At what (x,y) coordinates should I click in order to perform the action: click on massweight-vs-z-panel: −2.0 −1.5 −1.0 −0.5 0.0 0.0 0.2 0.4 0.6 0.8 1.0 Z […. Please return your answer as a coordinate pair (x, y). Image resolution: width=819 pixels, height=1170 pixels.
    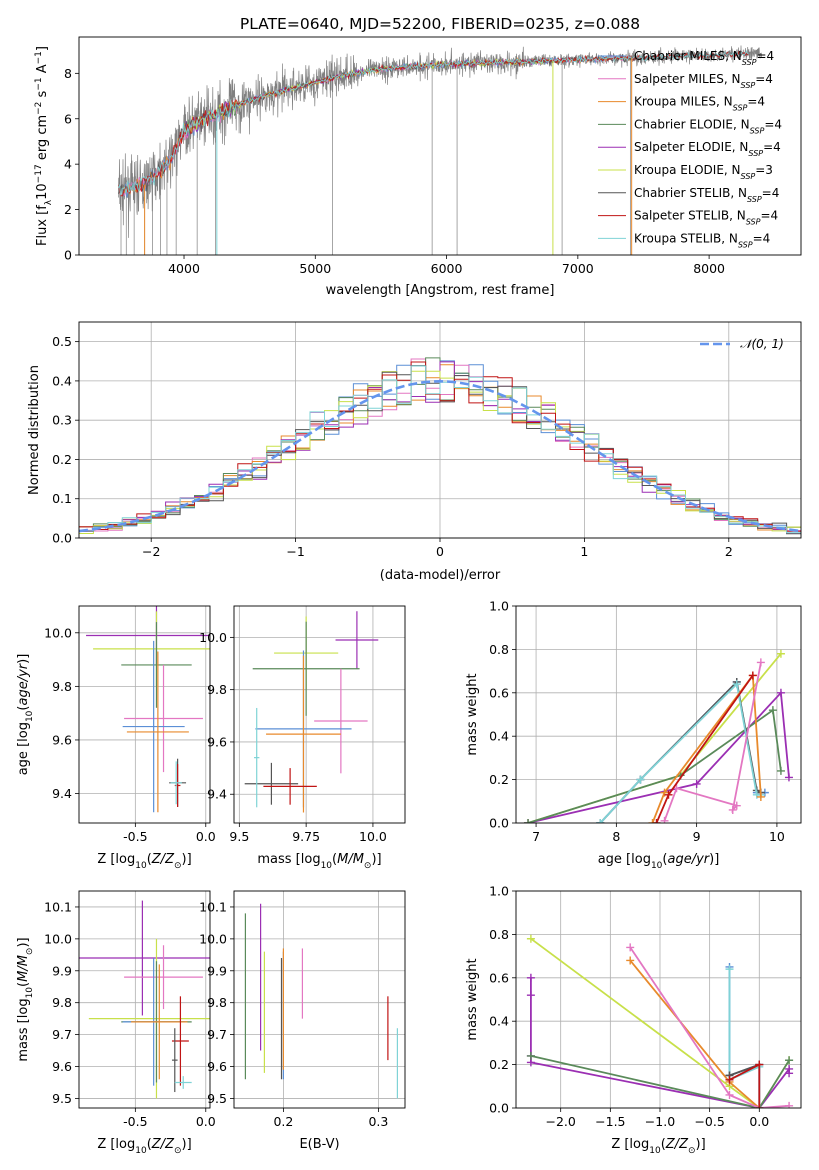
    Looking at the image, I should click on (633, 1020).